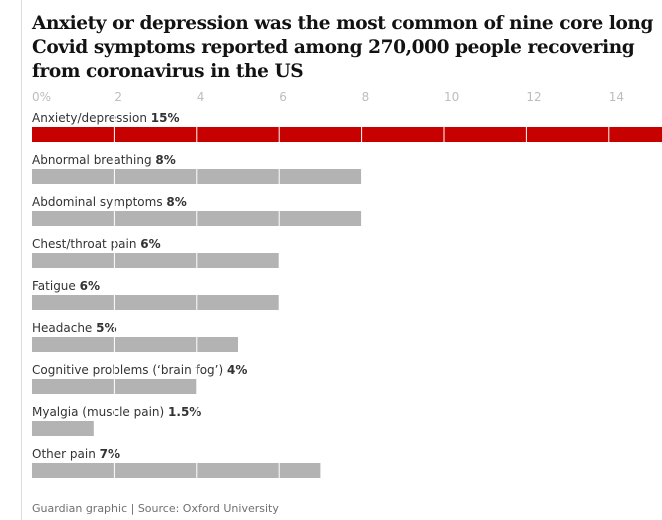 Image resolution: width=662 pixels, height=520 pixels. What do you see at coordinates (56, 286) in the screenshot?
I see `category-name: Fatigue` at bounding box center [56, 286].